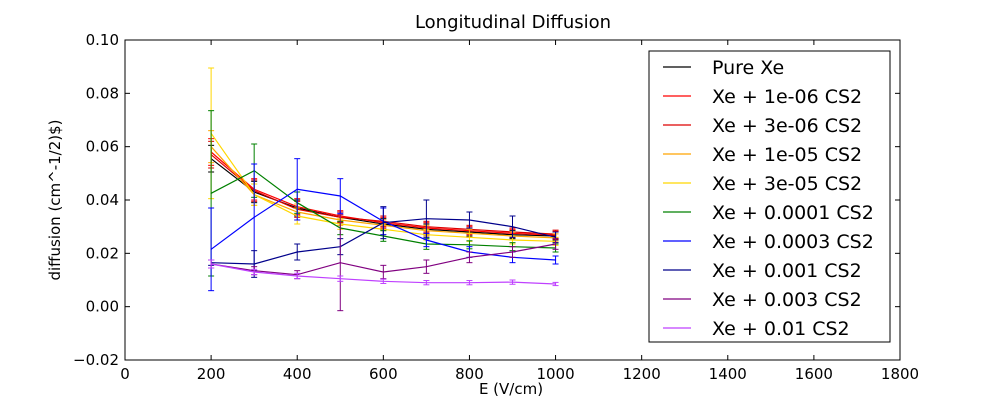 The image size is (1000, 400). Describe the element at coordinates (96, 360) in the screenshot. I see `y-tick-label: −0.02` at that location.